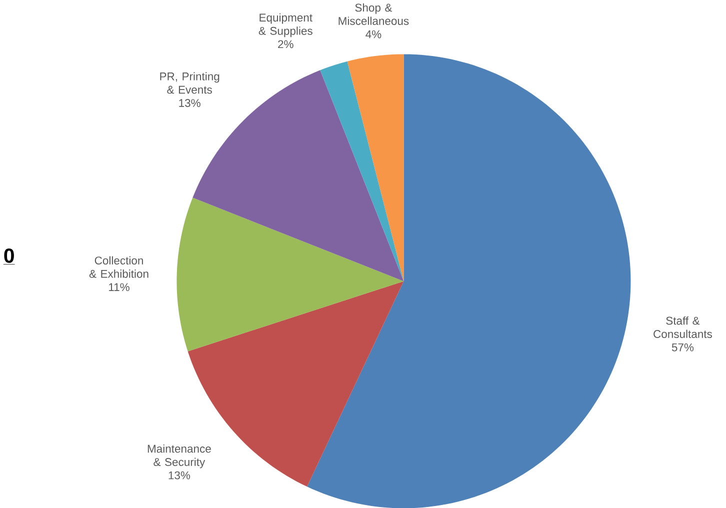  I want to click on data-label: 11%, so click(119, 287).